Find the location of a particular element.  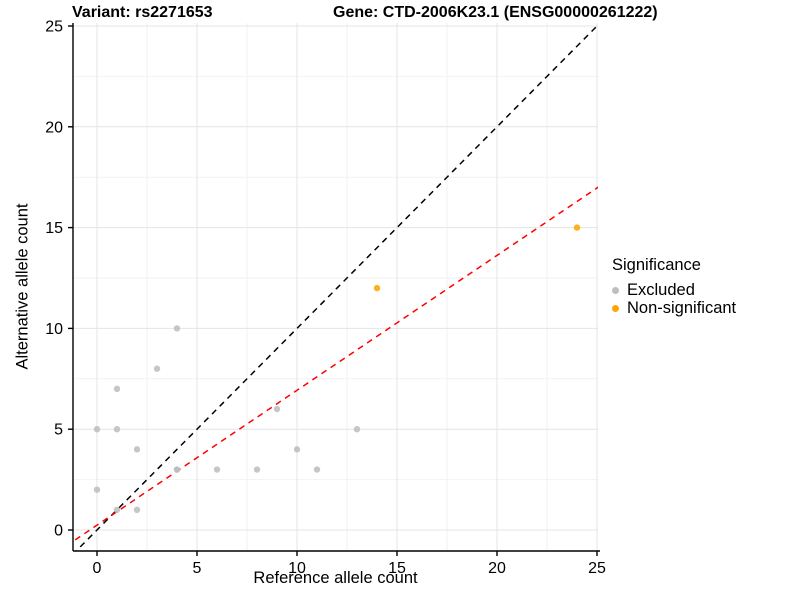

y-tick-label: 20 is located at coordinates (54, 127).